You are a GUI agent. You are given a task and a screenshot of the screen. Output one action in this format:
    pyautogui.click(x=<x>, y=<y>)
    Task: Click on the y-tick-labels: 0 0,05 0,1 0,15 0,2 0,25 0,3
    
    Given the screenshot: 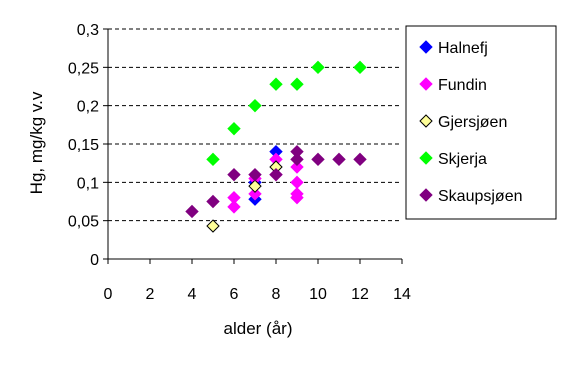 What is the action you would take?
    pyautogui.click(x=83, y=145)
    